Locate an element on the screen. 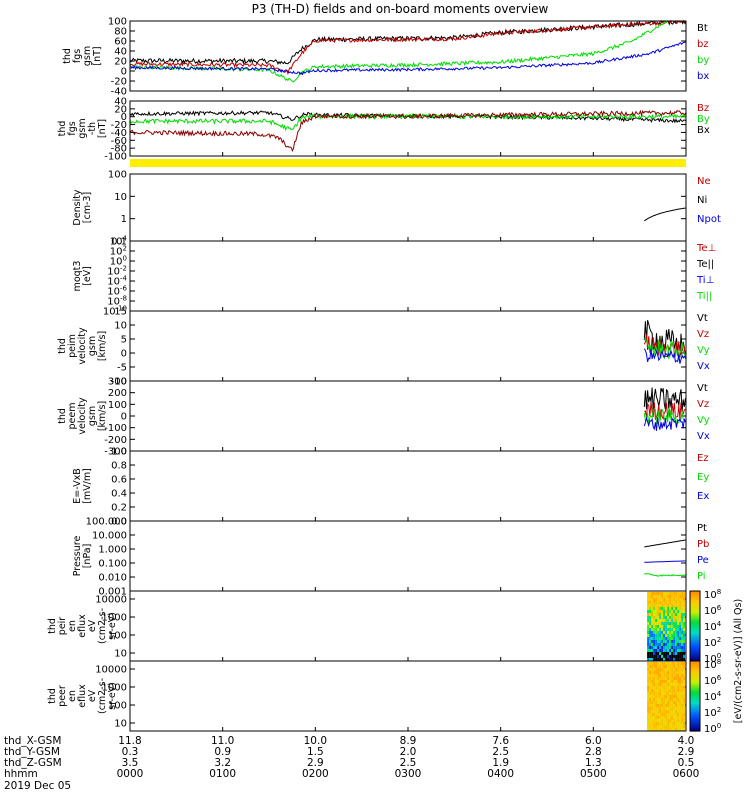 This screenshot has width=750, height=800. legend-Vz: Vz is located at coordinates (703, 334).